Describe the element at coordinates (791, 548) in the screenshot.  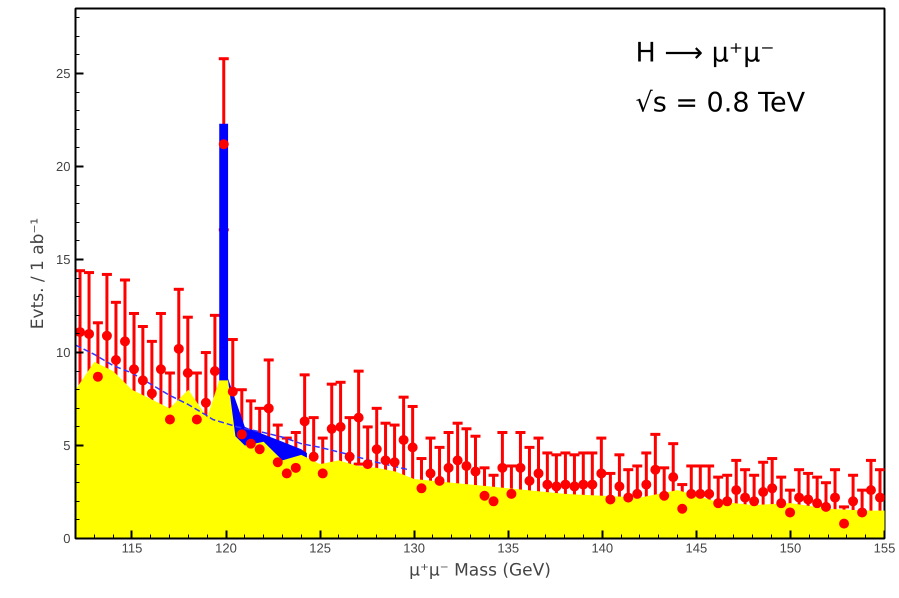
I see `x-tick-label: 150` at that location.